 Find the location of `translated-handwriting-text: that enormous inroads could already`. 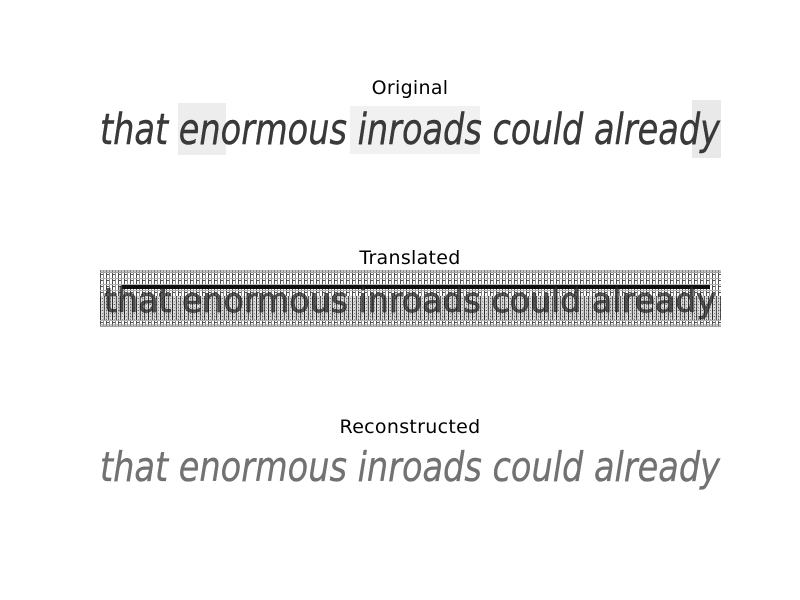

translated-handwriting-text: that enormous inroads could already is located at coordinates (410, 301).